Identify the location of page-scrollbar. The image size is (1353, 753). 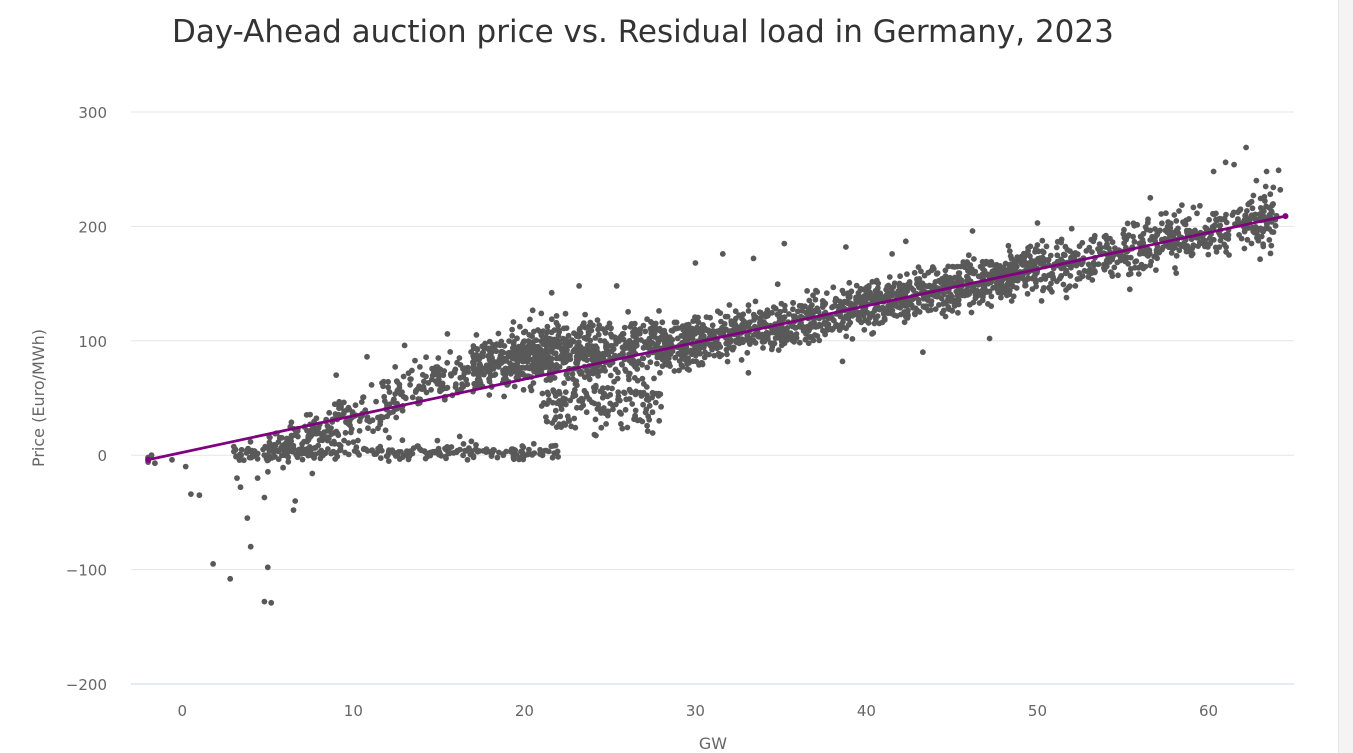
(1345, 376).